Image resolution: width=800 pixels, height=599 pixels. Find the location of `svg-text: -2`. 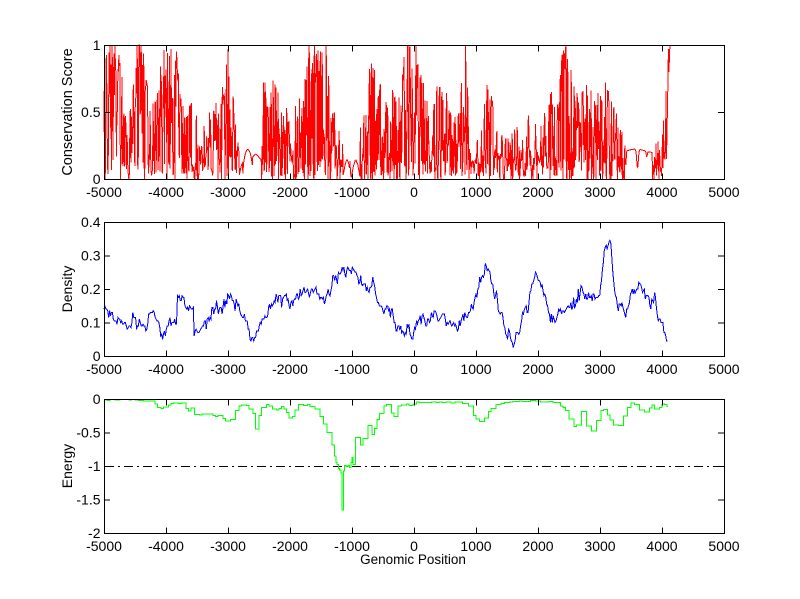

svg-text: -2 is located at coordinates (94, 533).